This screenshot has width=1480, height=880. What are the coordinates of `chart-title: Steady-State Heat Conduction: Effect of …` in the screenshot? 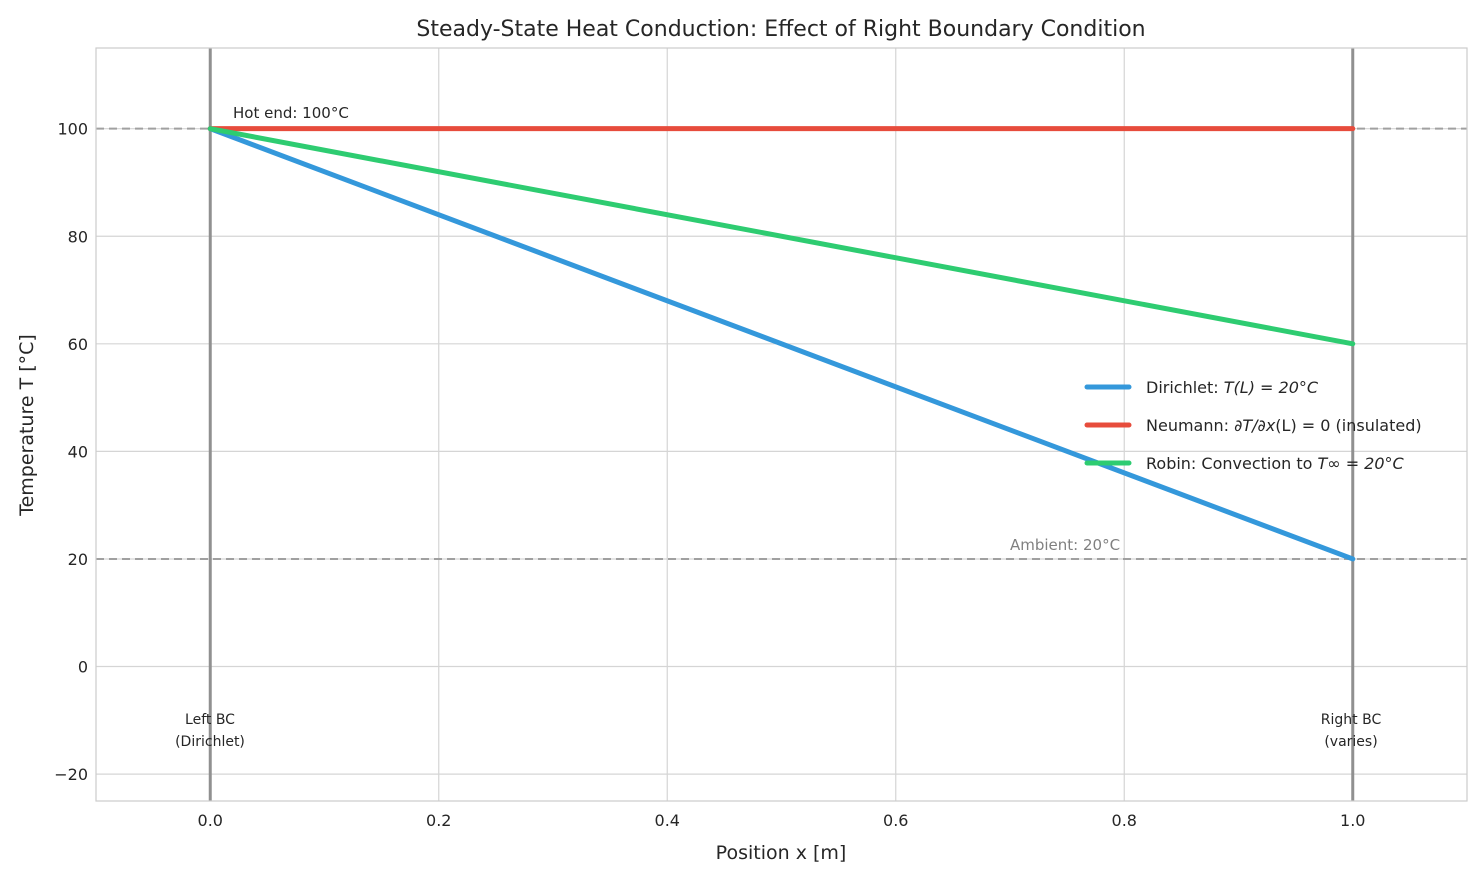 It's located at (780, 29).